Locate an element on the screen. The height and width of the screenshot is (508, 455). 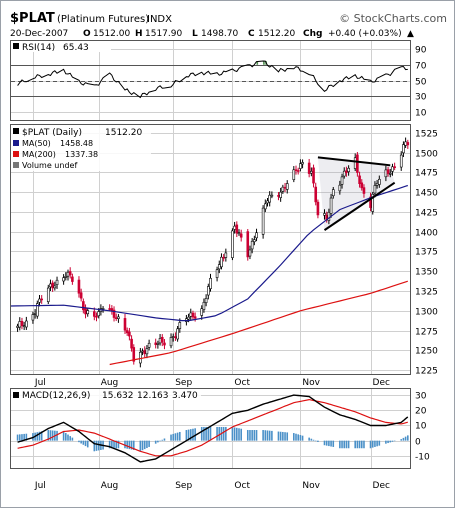
price-ytick-label: 1525 is located at coordinates (426, 135).